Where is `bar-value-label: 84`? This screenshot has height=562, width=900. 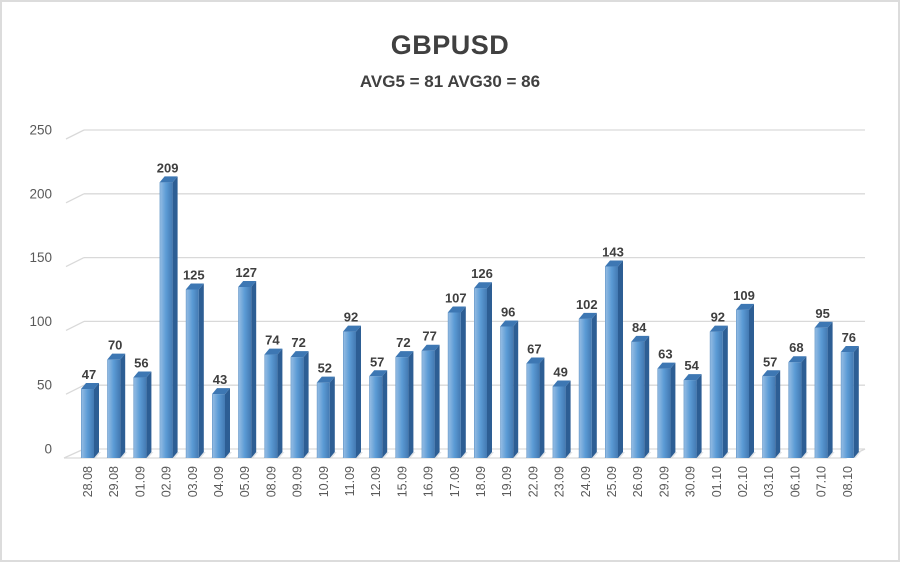
bar-value-label: 84 is located at coordinates (639, 327).